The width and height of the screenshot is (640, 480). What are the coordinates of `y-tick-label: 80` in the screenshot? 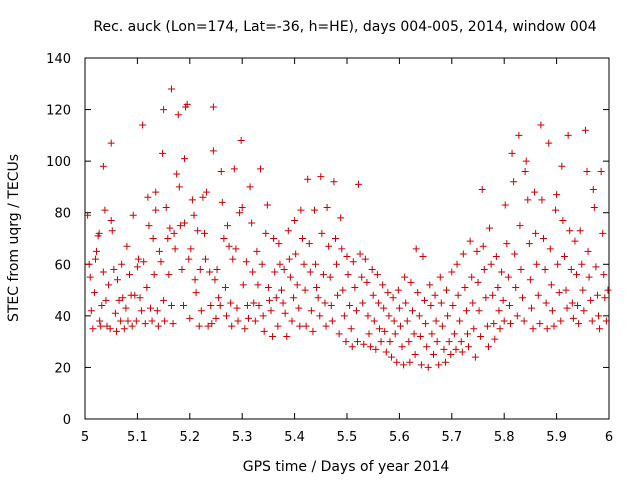 It's located at (62, 214).